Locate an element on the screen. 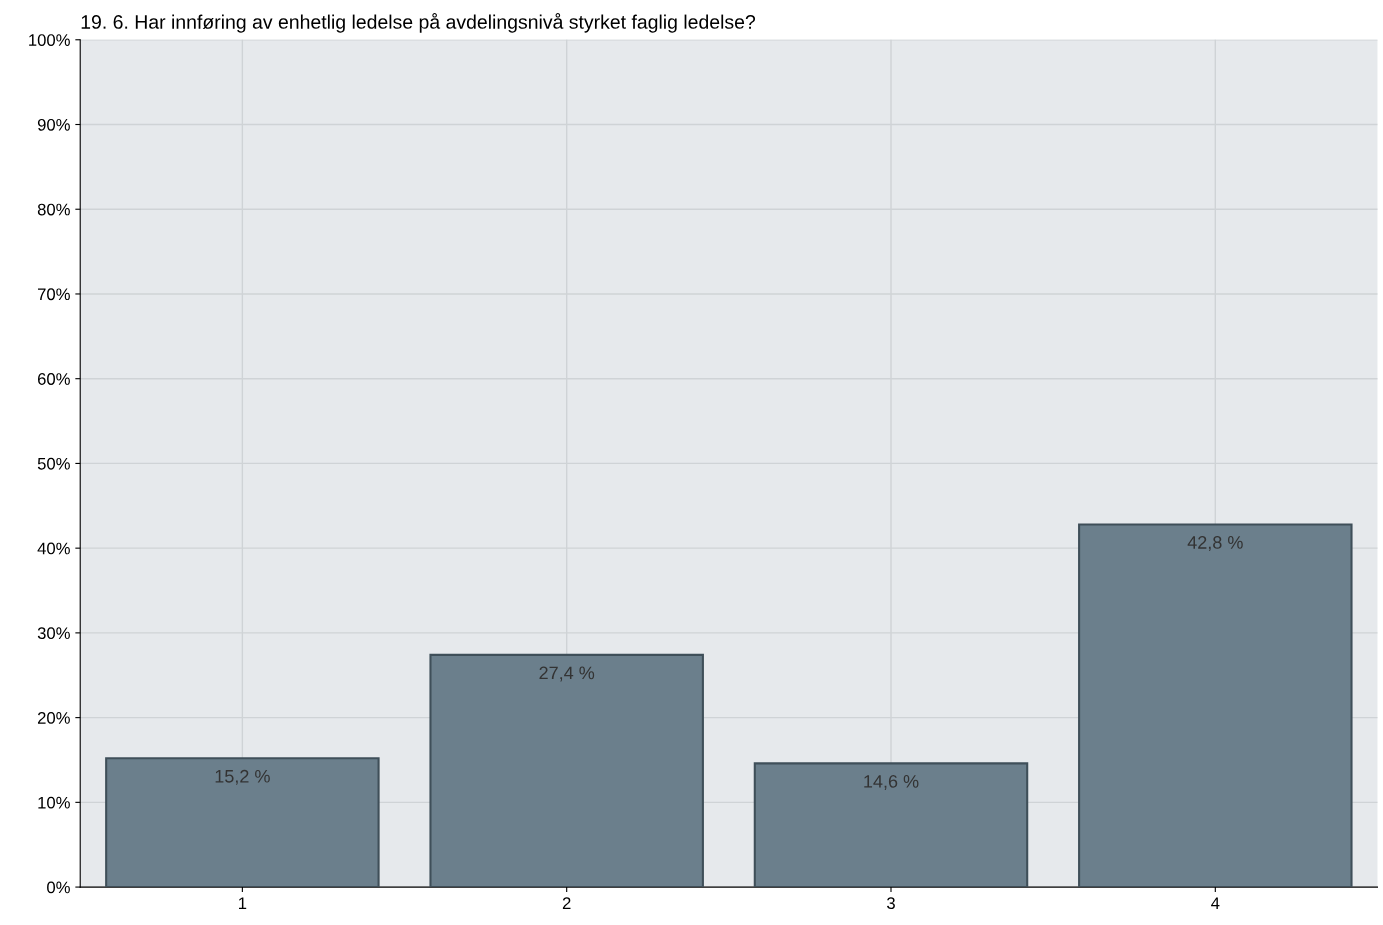 The height and width of the screenshot is (925, 1383). y-tick-label: 40% is located at coordinates (53, 548).